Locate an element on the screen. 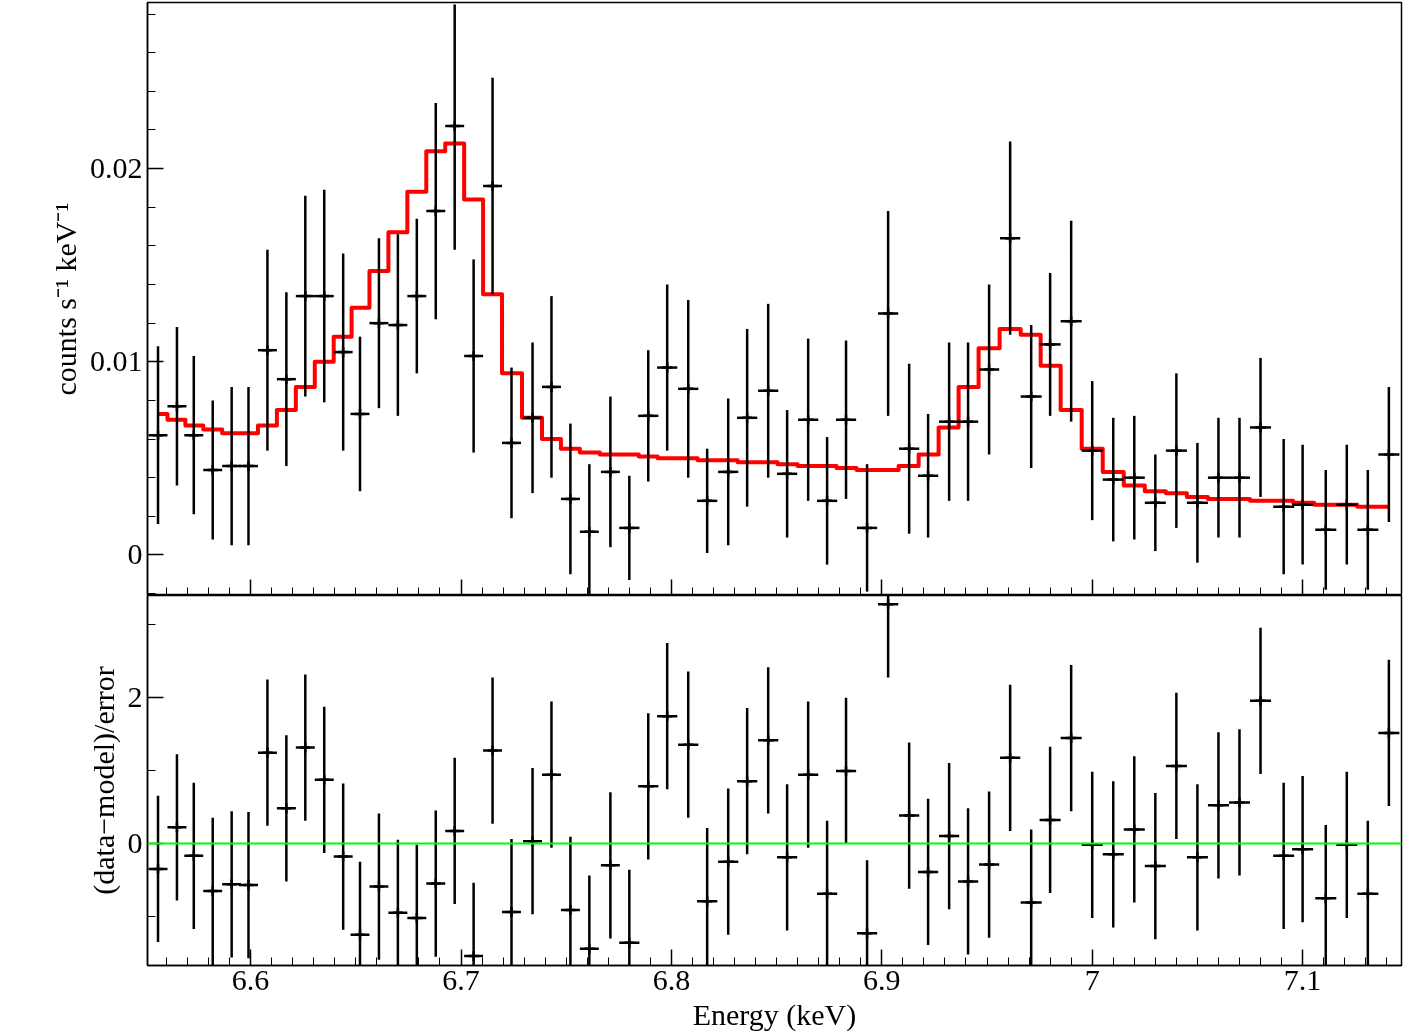  y-tick-label: 0.01 is located at coordinates (116, 361).